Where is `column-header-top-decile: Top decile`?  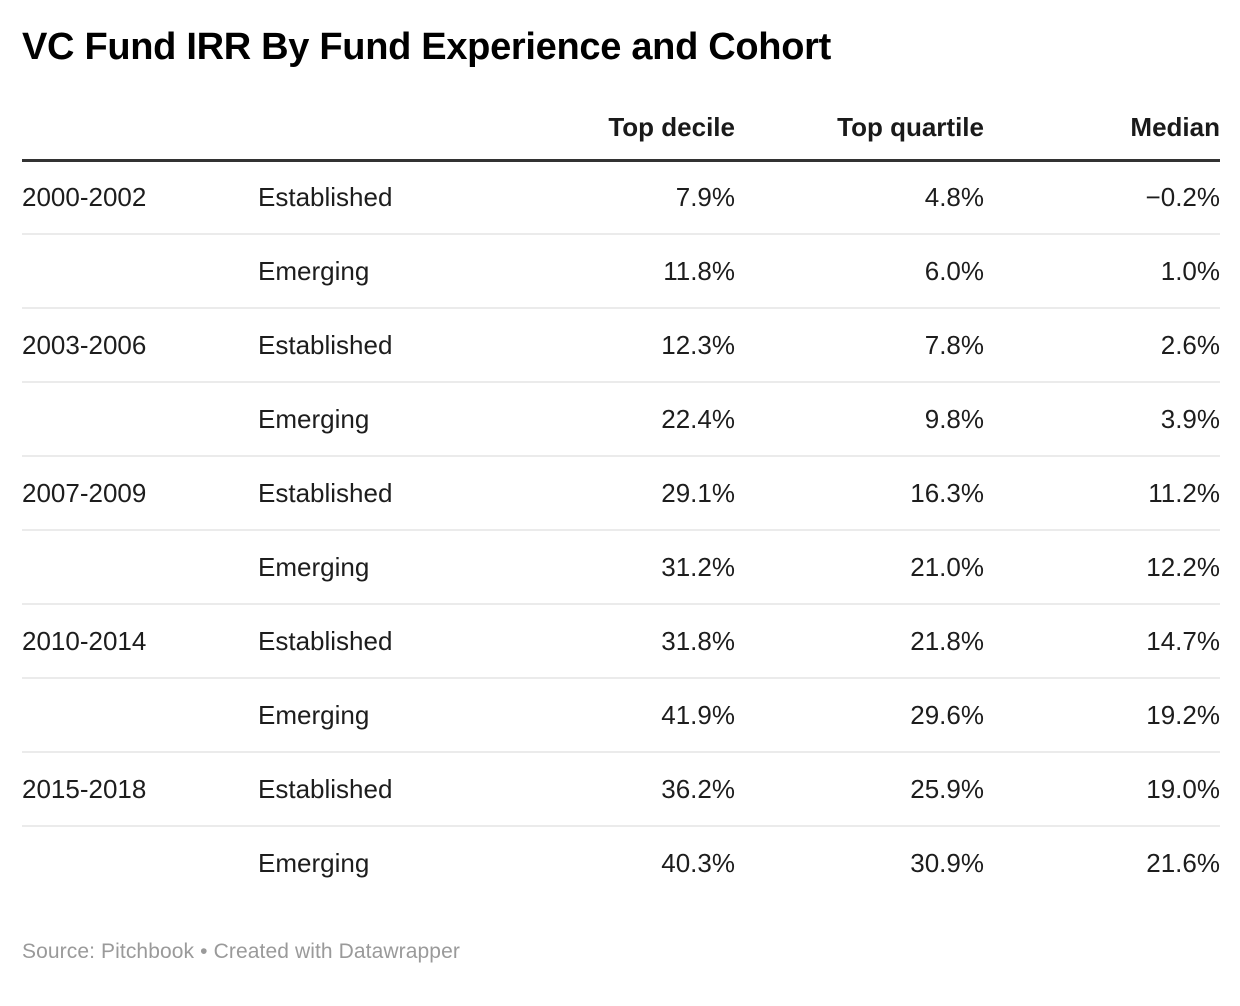
column-header-top-decile: Top decile is located at coordinates (617, 116).